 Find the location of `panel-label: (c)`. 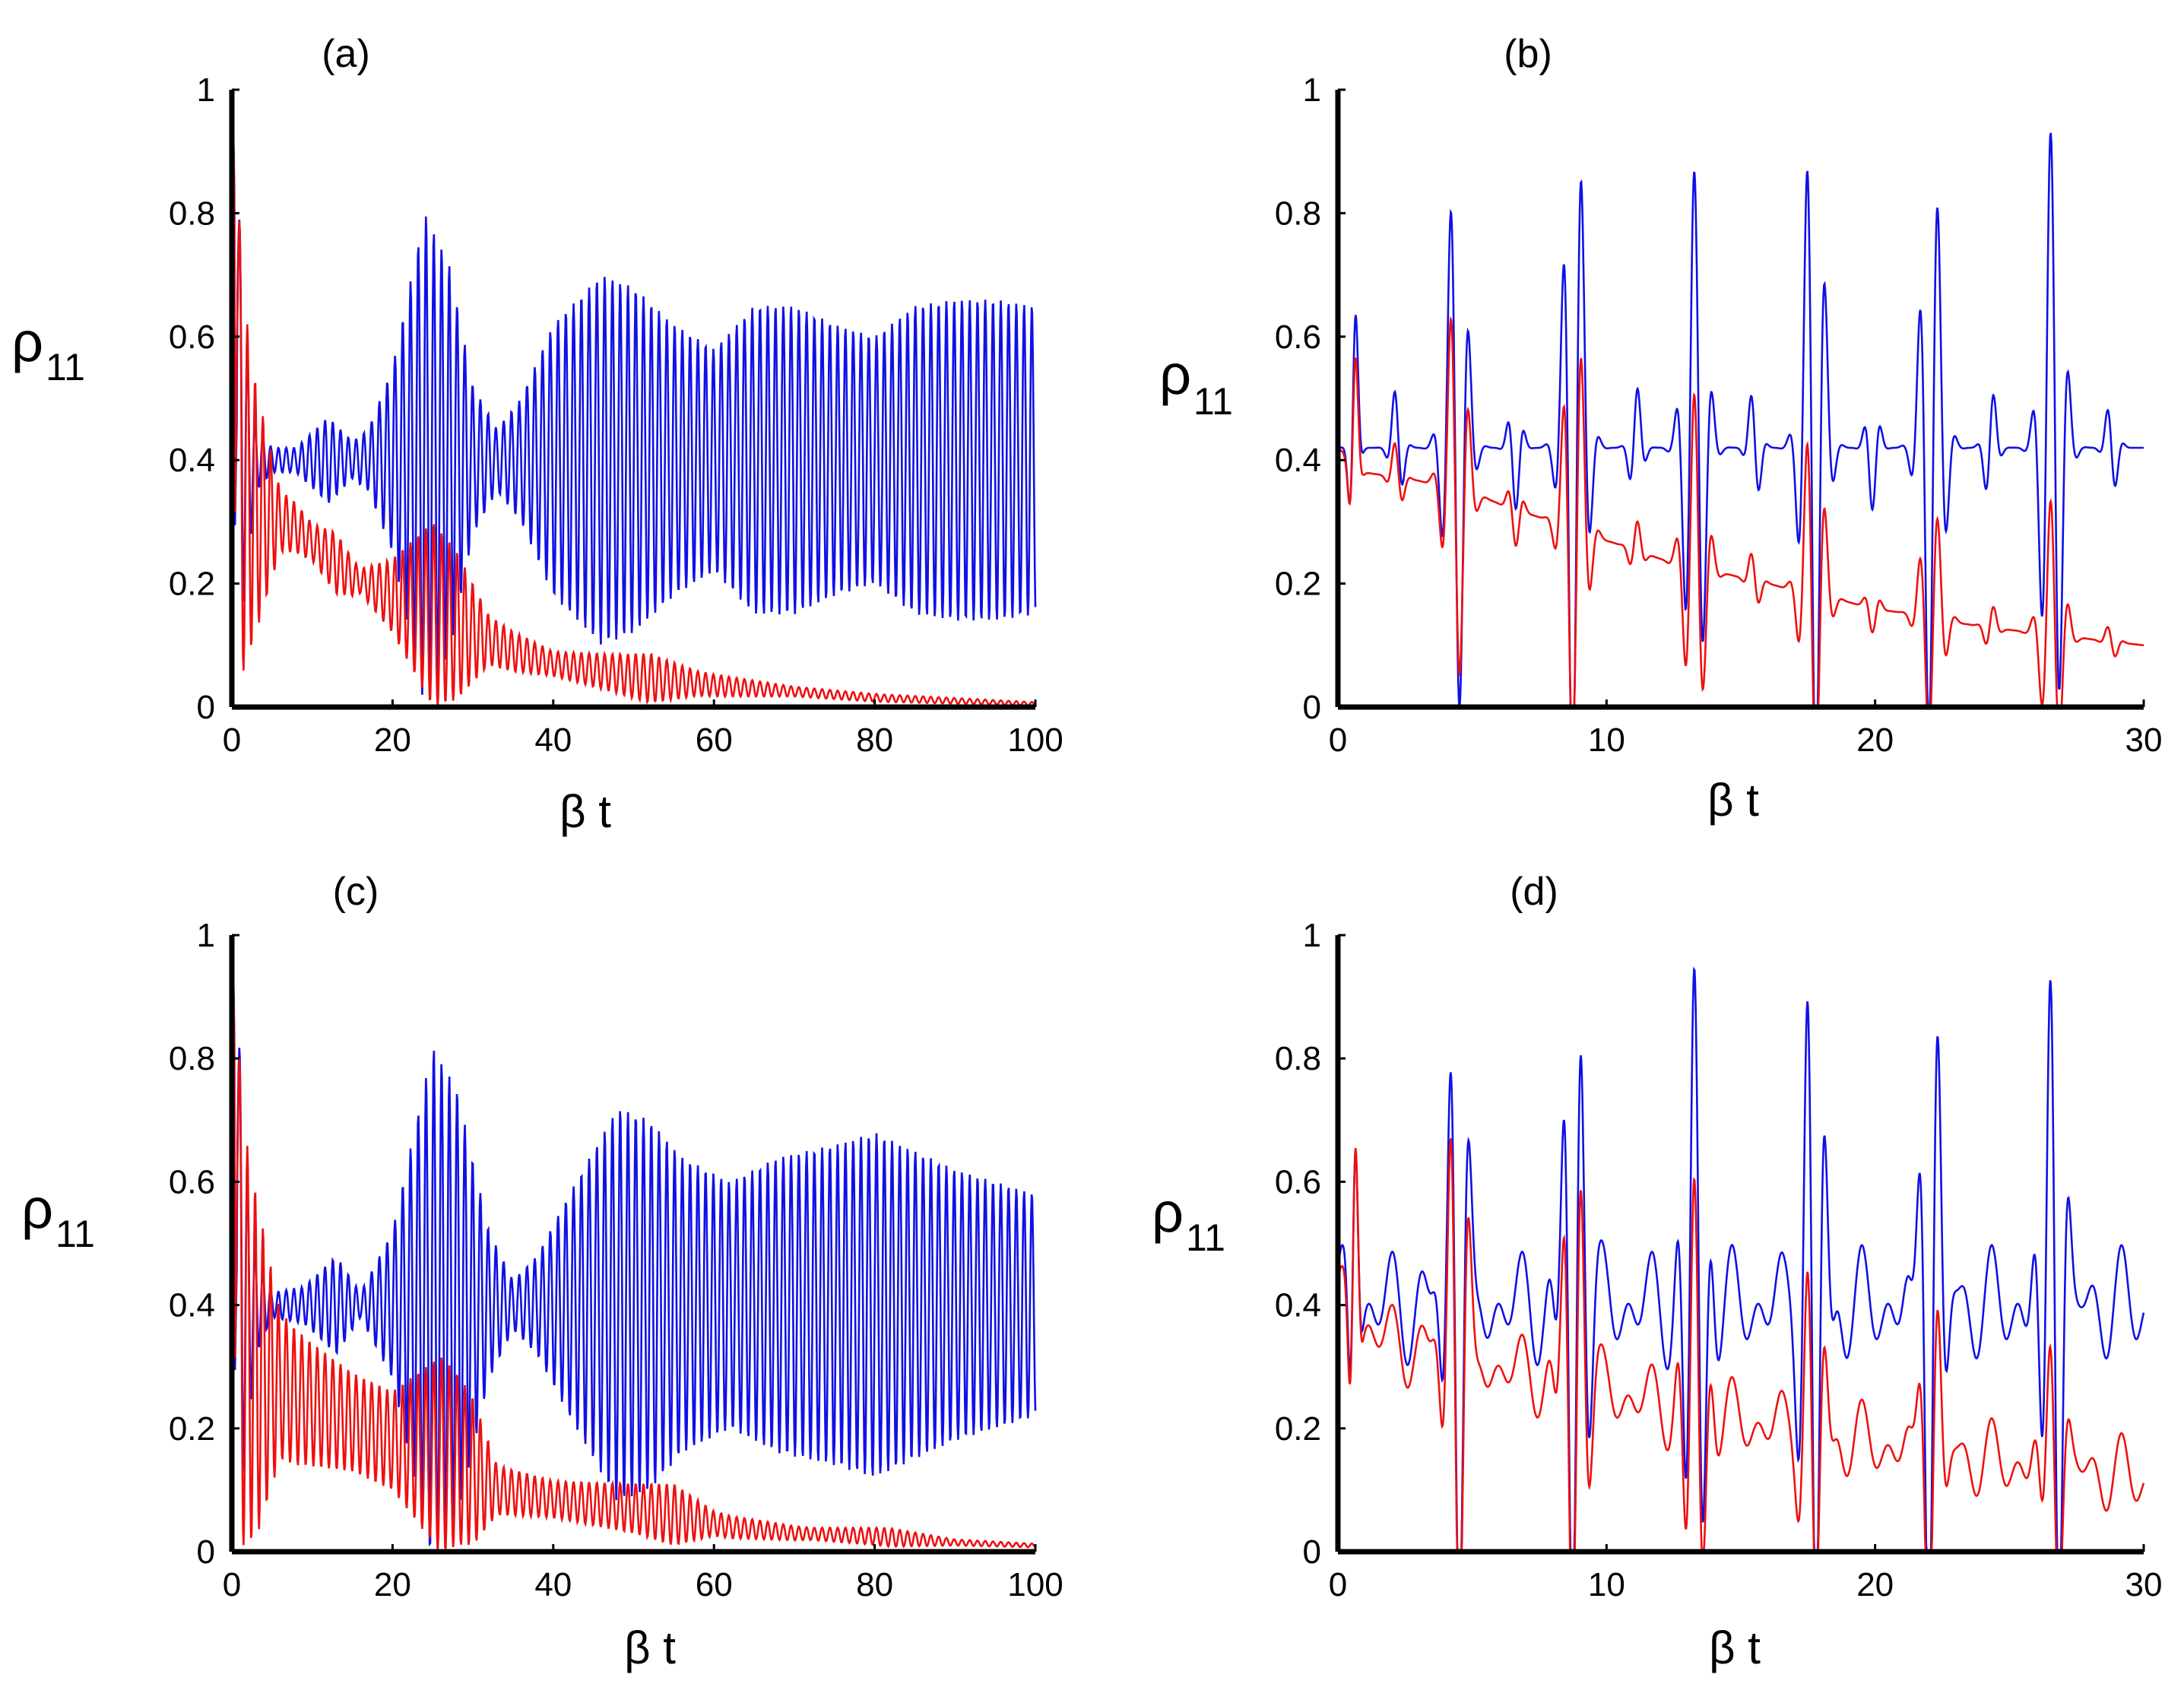

panel-label: (c) is located at coordinates (356, 892).